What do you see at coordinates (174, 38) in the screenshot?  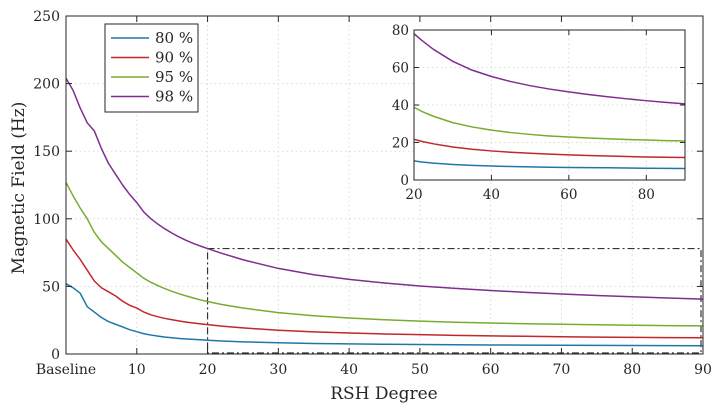 I see `legend-label: 80 %` at bounding box center [174, 38].